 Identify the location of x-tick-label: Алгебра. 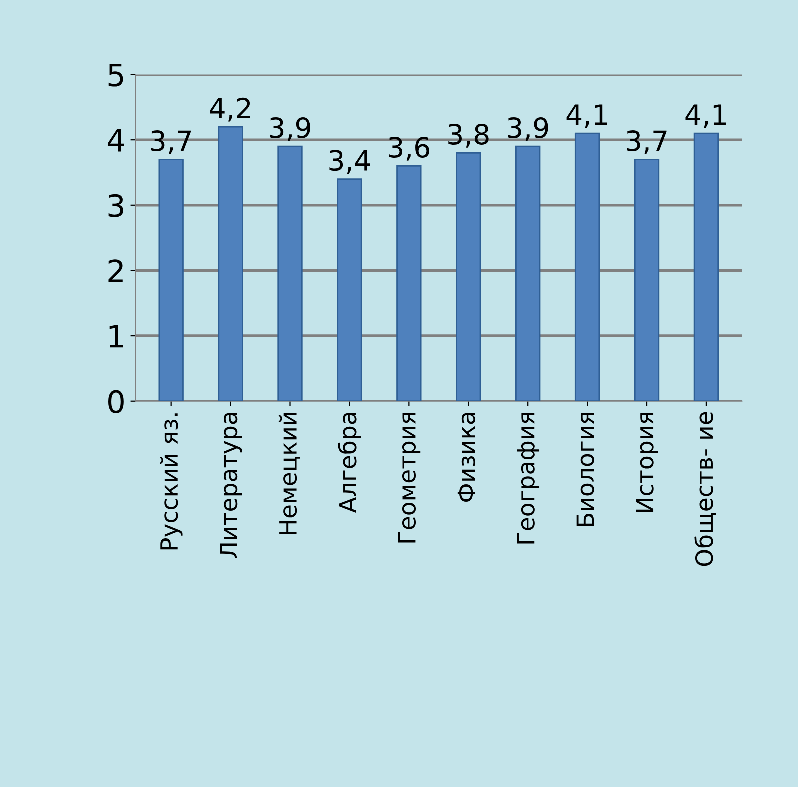
(350, 463).